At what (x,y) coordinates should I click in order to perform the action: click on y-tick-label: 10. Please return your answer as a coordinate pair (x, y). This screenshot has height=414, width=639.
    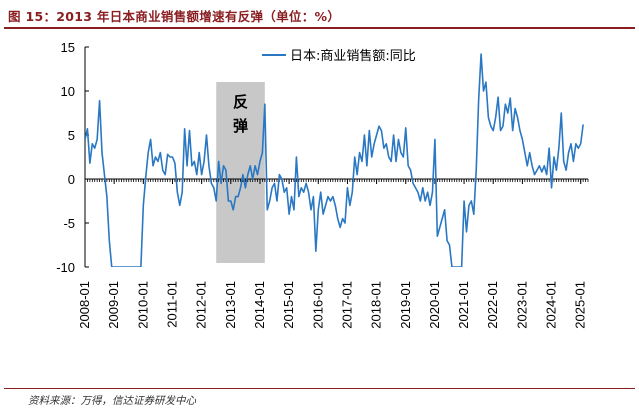
    Looking at the image, I should click on (68, 91).